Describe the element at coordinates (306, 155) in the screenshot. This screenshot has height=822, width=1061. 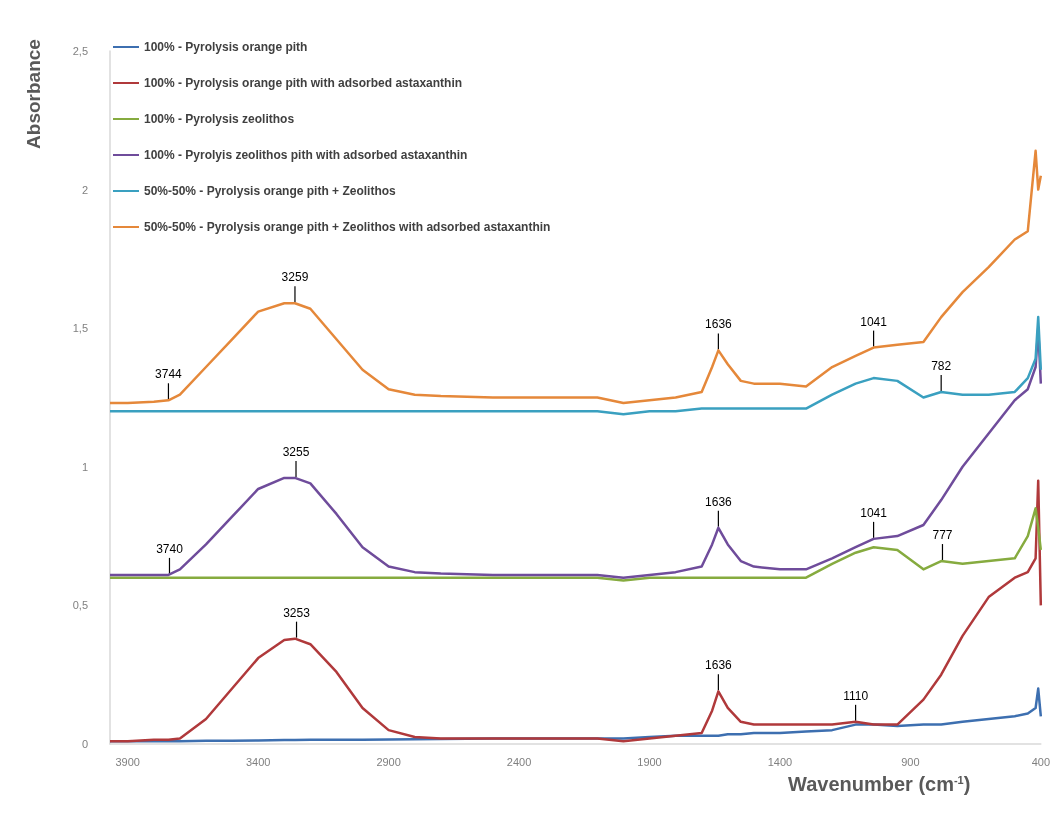
I see `legend-label: 100% - Pyrolyis zeolithos pith with adsorbed astaxanthin` at that location.